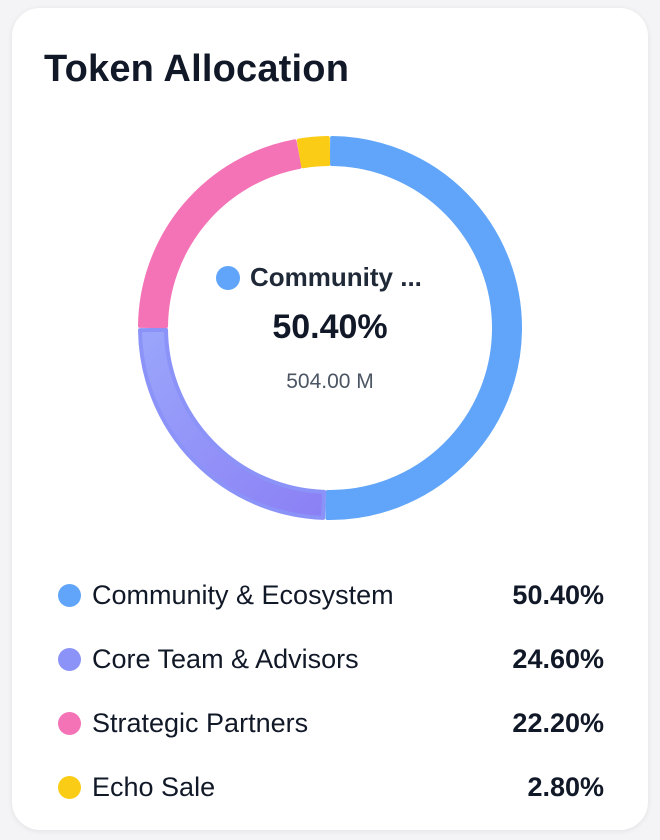 The height and width of the screenshot is (840, 660). I want to click on slice-community, so click(423, 328).